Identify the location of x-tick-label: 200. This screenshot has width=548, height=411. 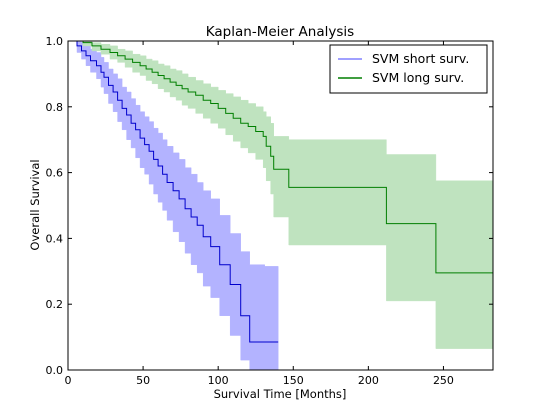
(368, 380).